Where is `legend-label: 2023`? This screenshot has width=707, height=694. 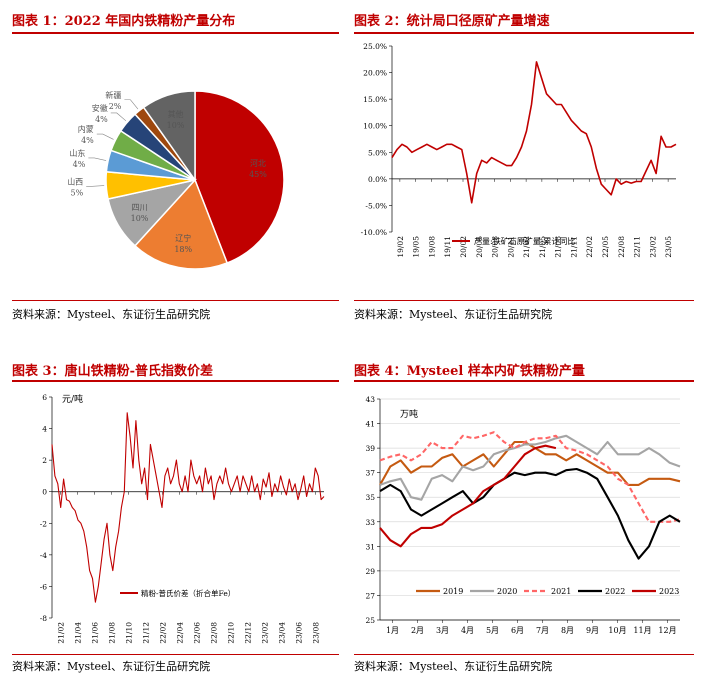
legend-label: 2023 is located at coordinates (669, 591).